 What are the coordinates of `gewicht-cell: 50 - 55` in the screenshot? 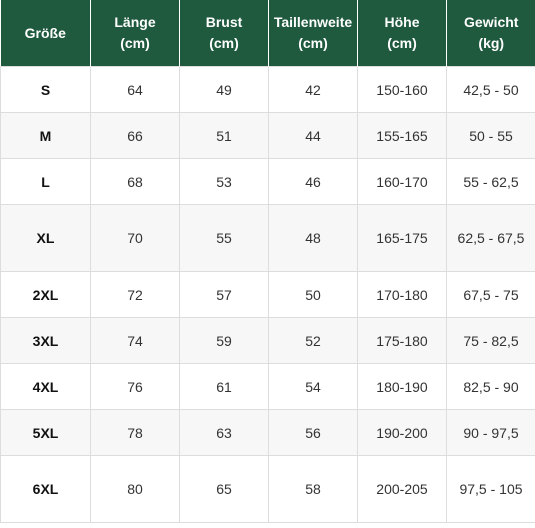 It's located at (490, 135).